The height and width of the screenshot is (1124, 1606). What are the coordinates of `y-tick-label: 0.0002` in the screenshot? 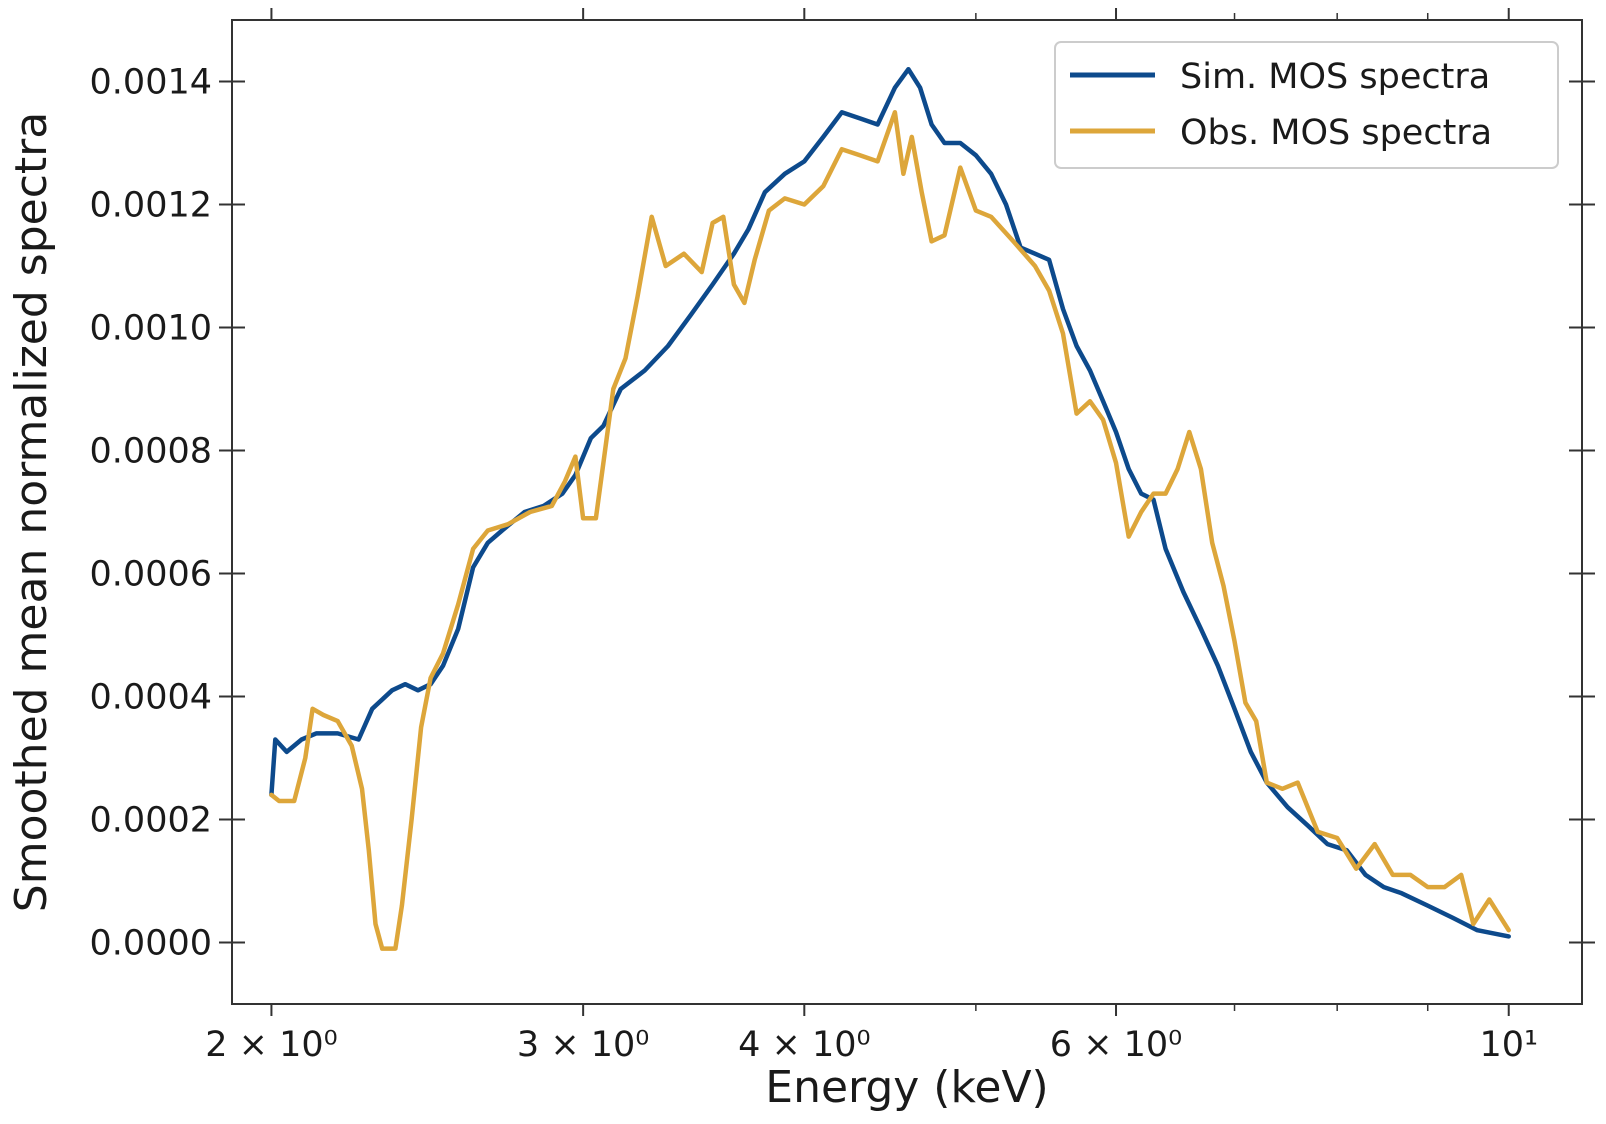 It's located at (151, 821).